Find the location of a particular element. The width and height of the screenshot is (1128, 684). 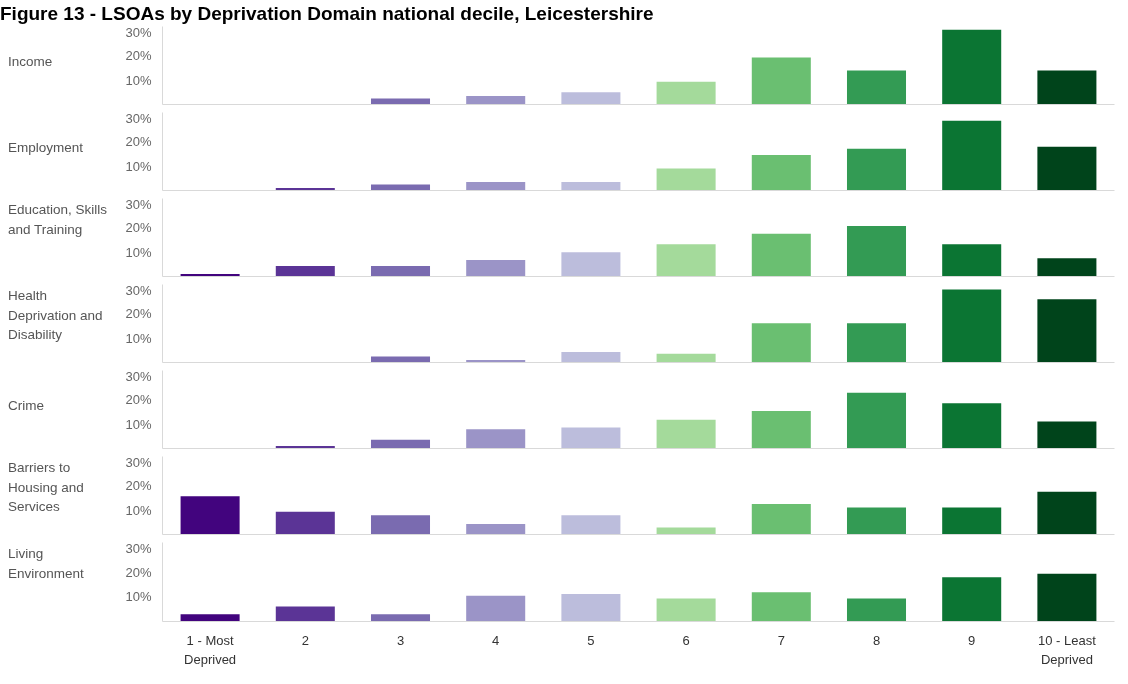

x-tick-label: 1 - Most Deprived is located at coordinates (210, 649).